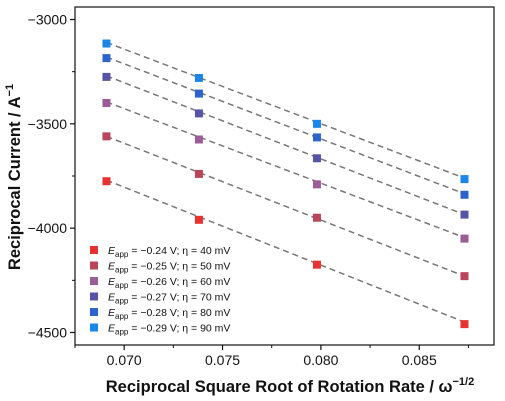 Image resolution: width=505 pixels, height=401 pixels. What do you see at coordinates (271, 356) in the screenshot?
I see `x-axis-ticks: 0.070 0.075 0.080 0.085` at bounding box center [271, 356].